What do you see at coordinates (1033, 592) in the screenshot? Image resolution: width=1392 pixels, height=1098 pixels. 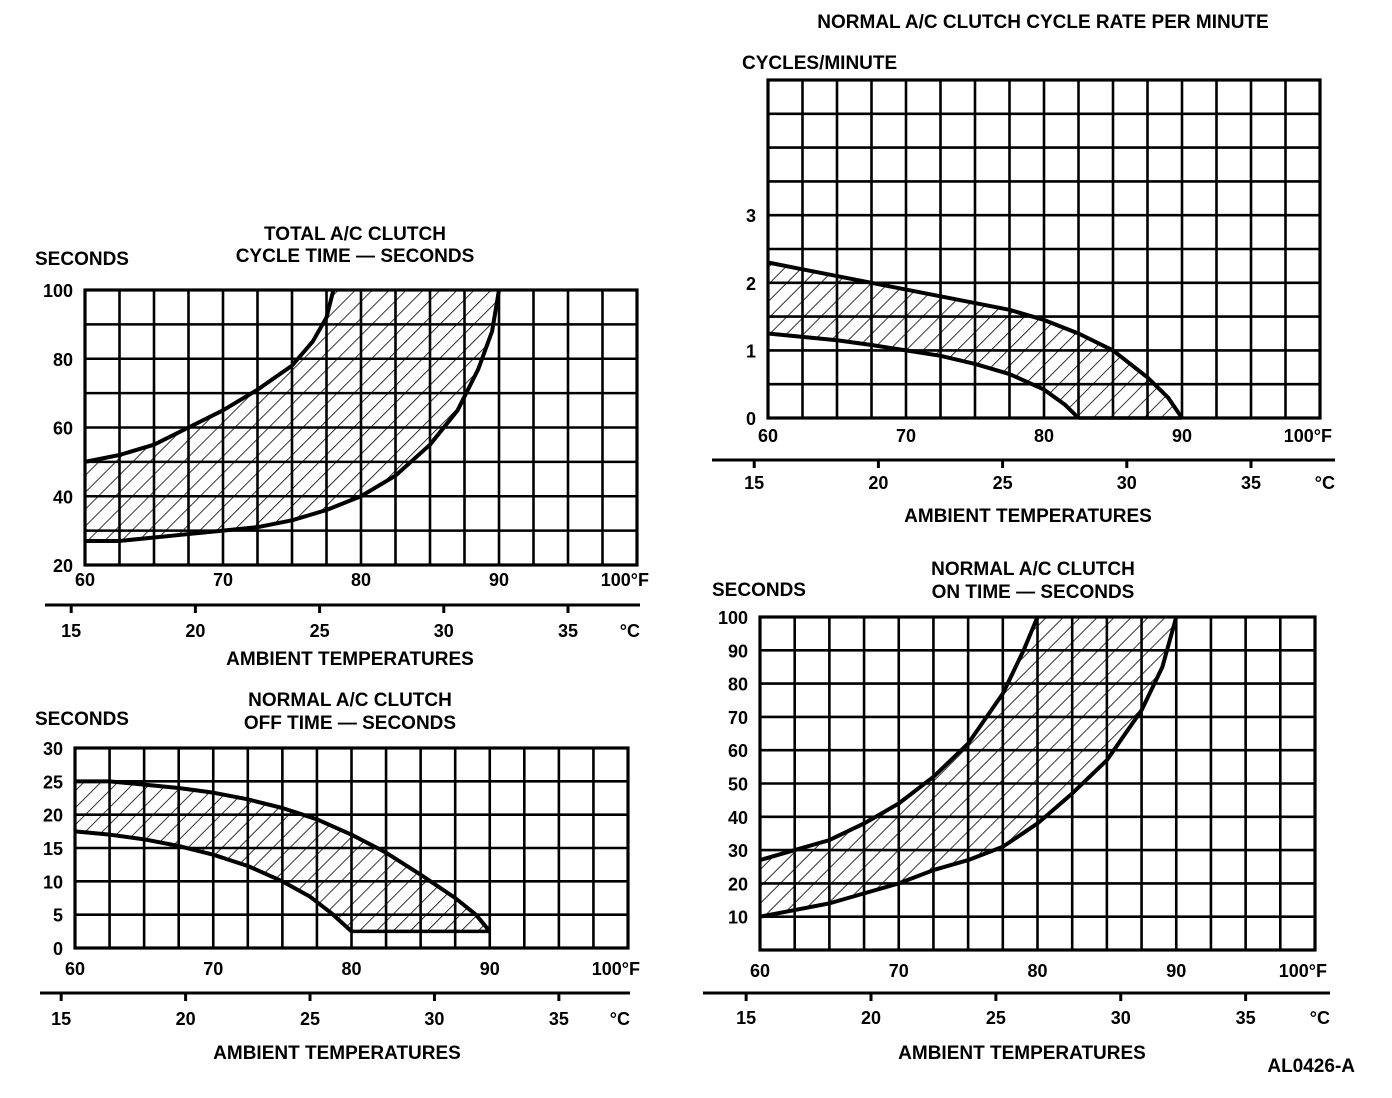 I see `chart-title: ON TIME — SECONDS` at bounding box center [1033, 592].